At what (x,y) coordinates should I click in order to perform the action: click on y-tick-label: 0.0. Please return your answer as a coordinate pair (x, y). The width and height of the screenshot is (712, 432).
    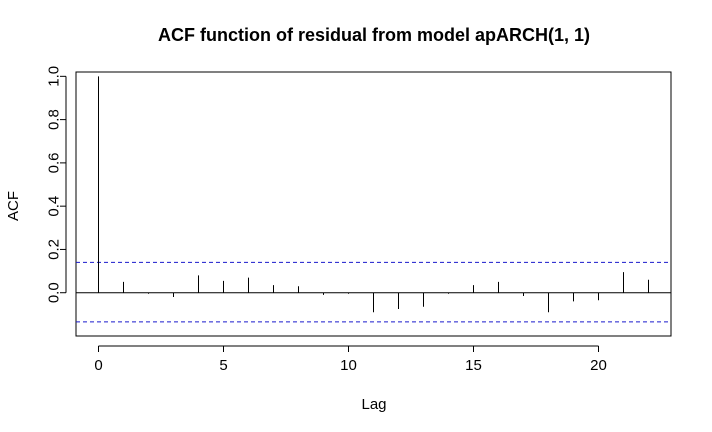
    Looking at the image, I should click on (54, 292).